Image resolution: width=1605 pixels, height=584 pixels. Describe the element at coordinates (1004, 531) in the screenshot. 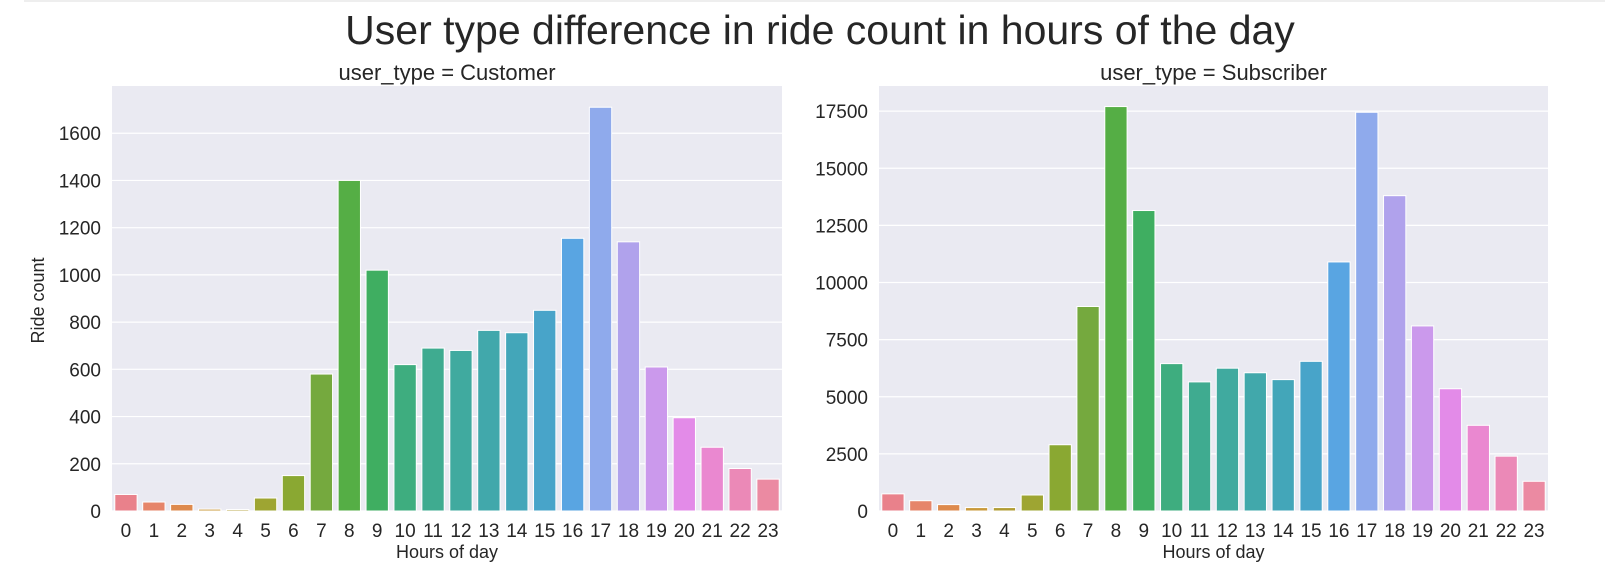

I see `subscriber-x-tick-label: 4` at that location.